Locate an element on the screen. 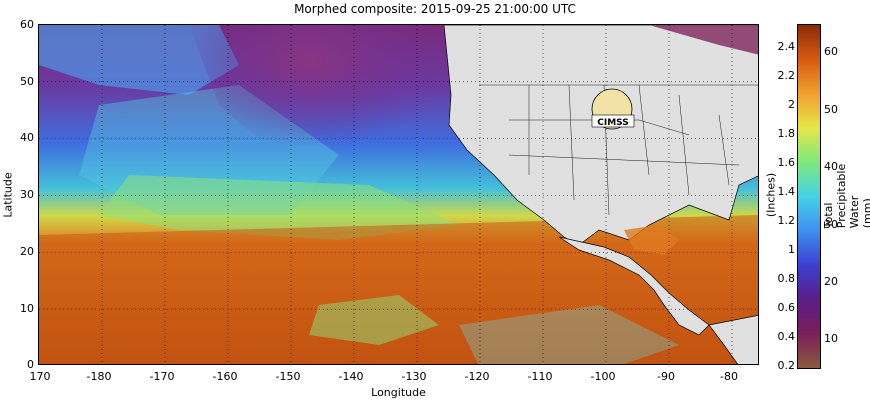 This screenshot has width=870, height=405. inch-tick: 1.8 is located at coordinates (786, 133).